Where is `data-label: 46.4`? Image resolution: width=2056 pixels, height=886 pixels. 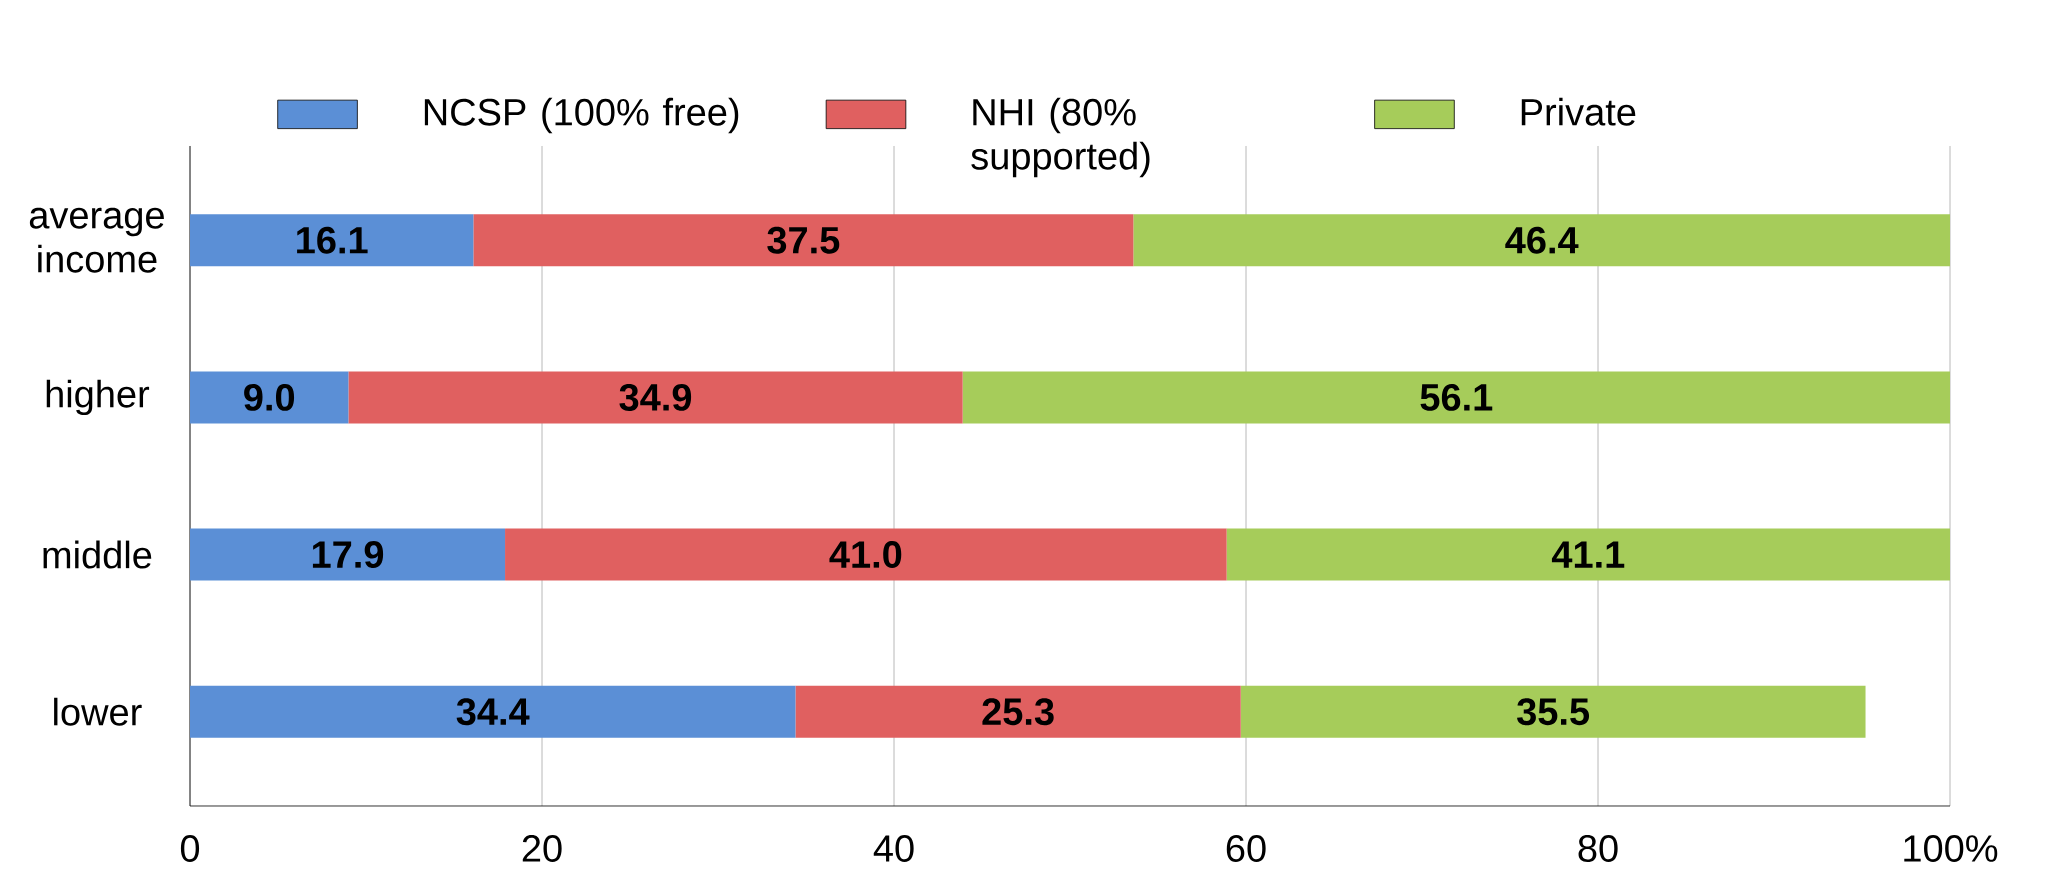 data-label: 46.4 is located at coordinates (1542, 240).